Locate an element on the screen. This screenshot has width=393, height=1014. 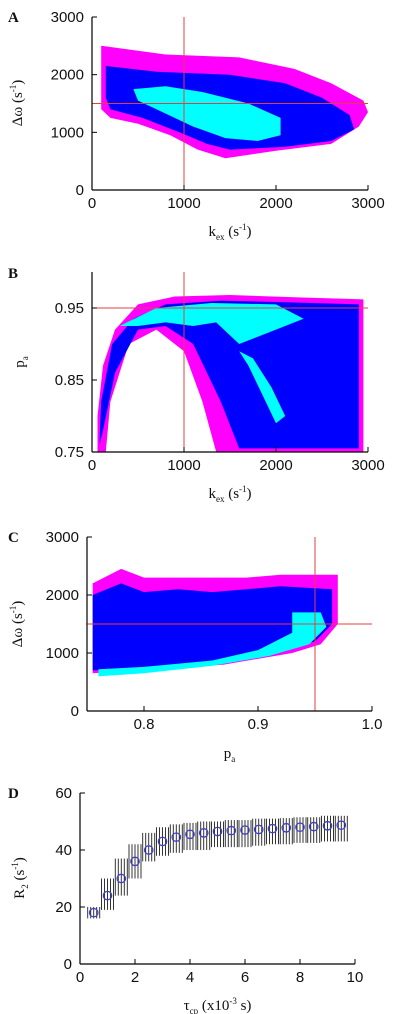
y-axis-label: R2 (s-1) is located at coordinates (20, 878).